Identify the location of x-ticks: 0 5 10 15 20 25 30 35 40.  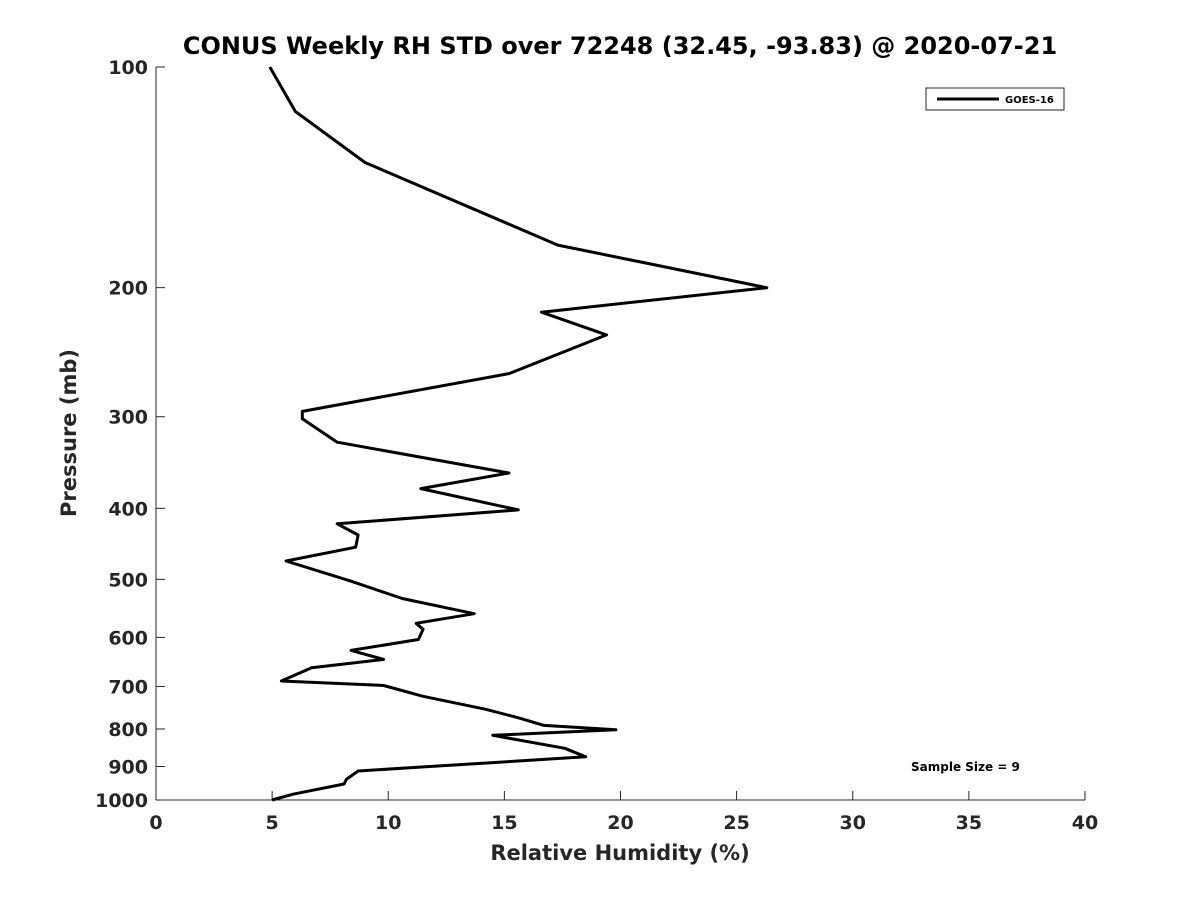
(623, 812).